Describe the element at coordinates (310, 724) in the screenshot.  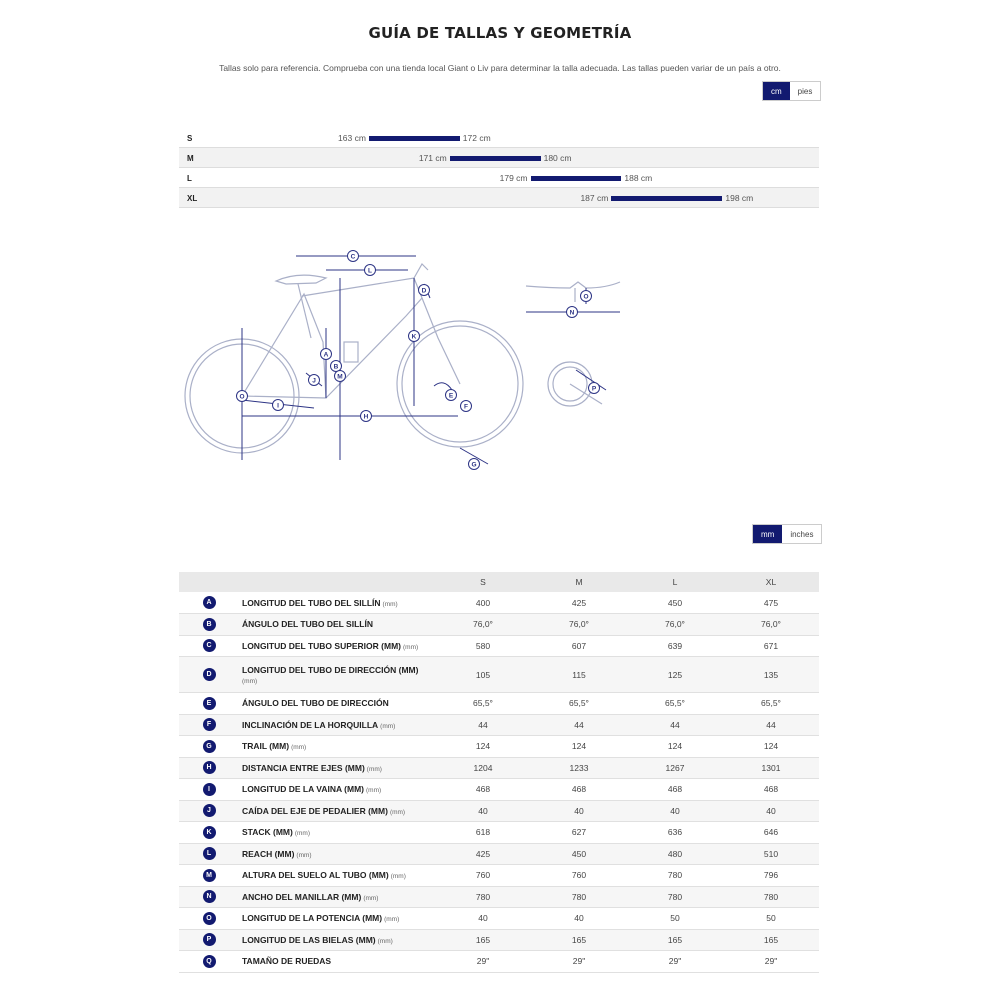
I see `row-label: INCLINACIÓN DE LA HORQUILLA` at that location.